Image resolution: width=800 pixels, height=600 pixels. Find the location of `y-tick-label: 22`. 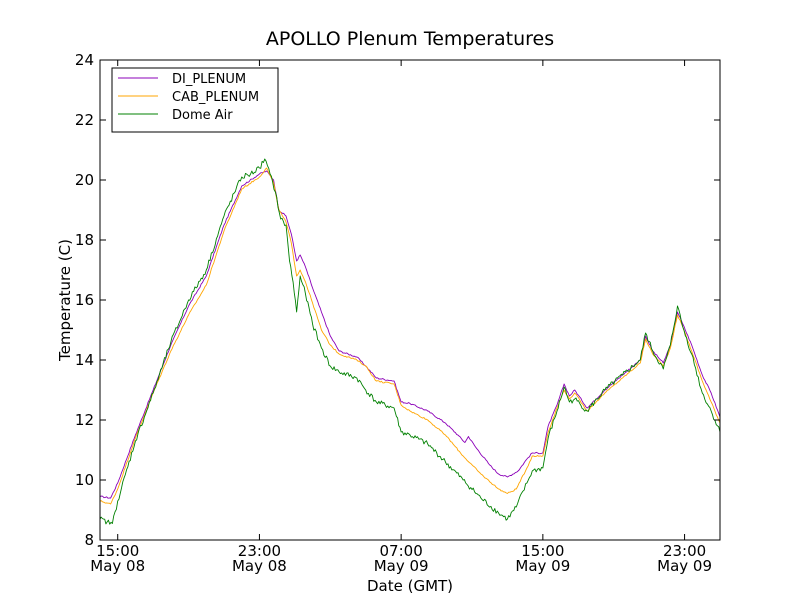

y-tick-label: 22 is located at coordinates (84, 120).